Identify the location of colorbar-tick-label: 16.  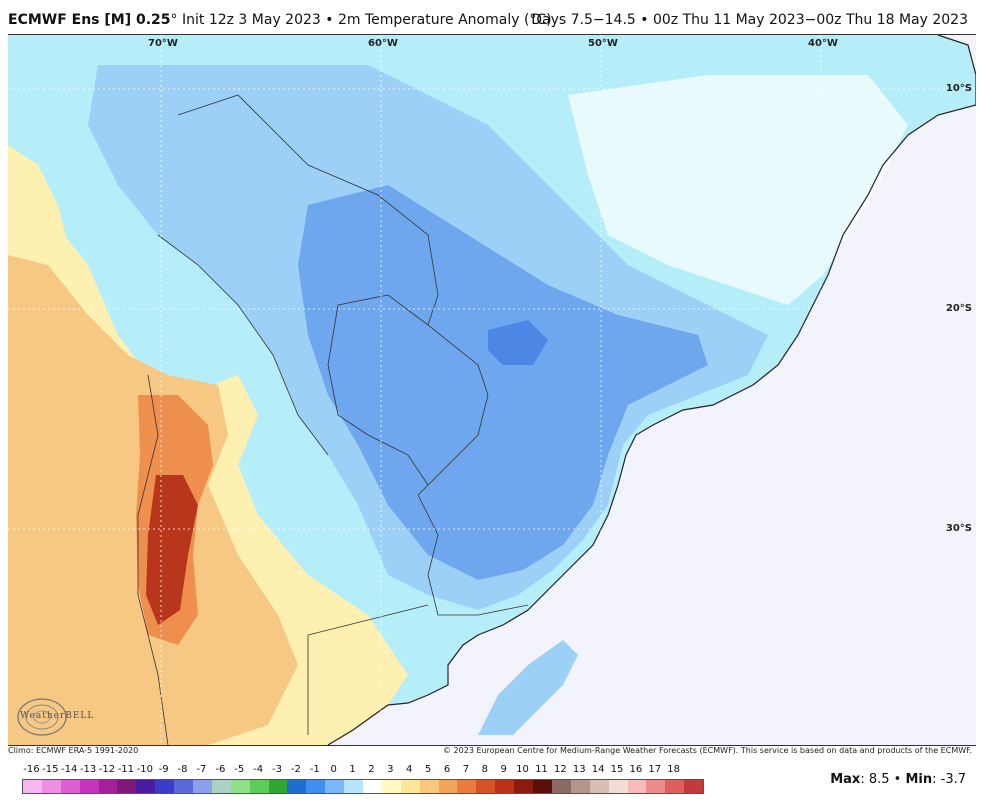
(636, 769).